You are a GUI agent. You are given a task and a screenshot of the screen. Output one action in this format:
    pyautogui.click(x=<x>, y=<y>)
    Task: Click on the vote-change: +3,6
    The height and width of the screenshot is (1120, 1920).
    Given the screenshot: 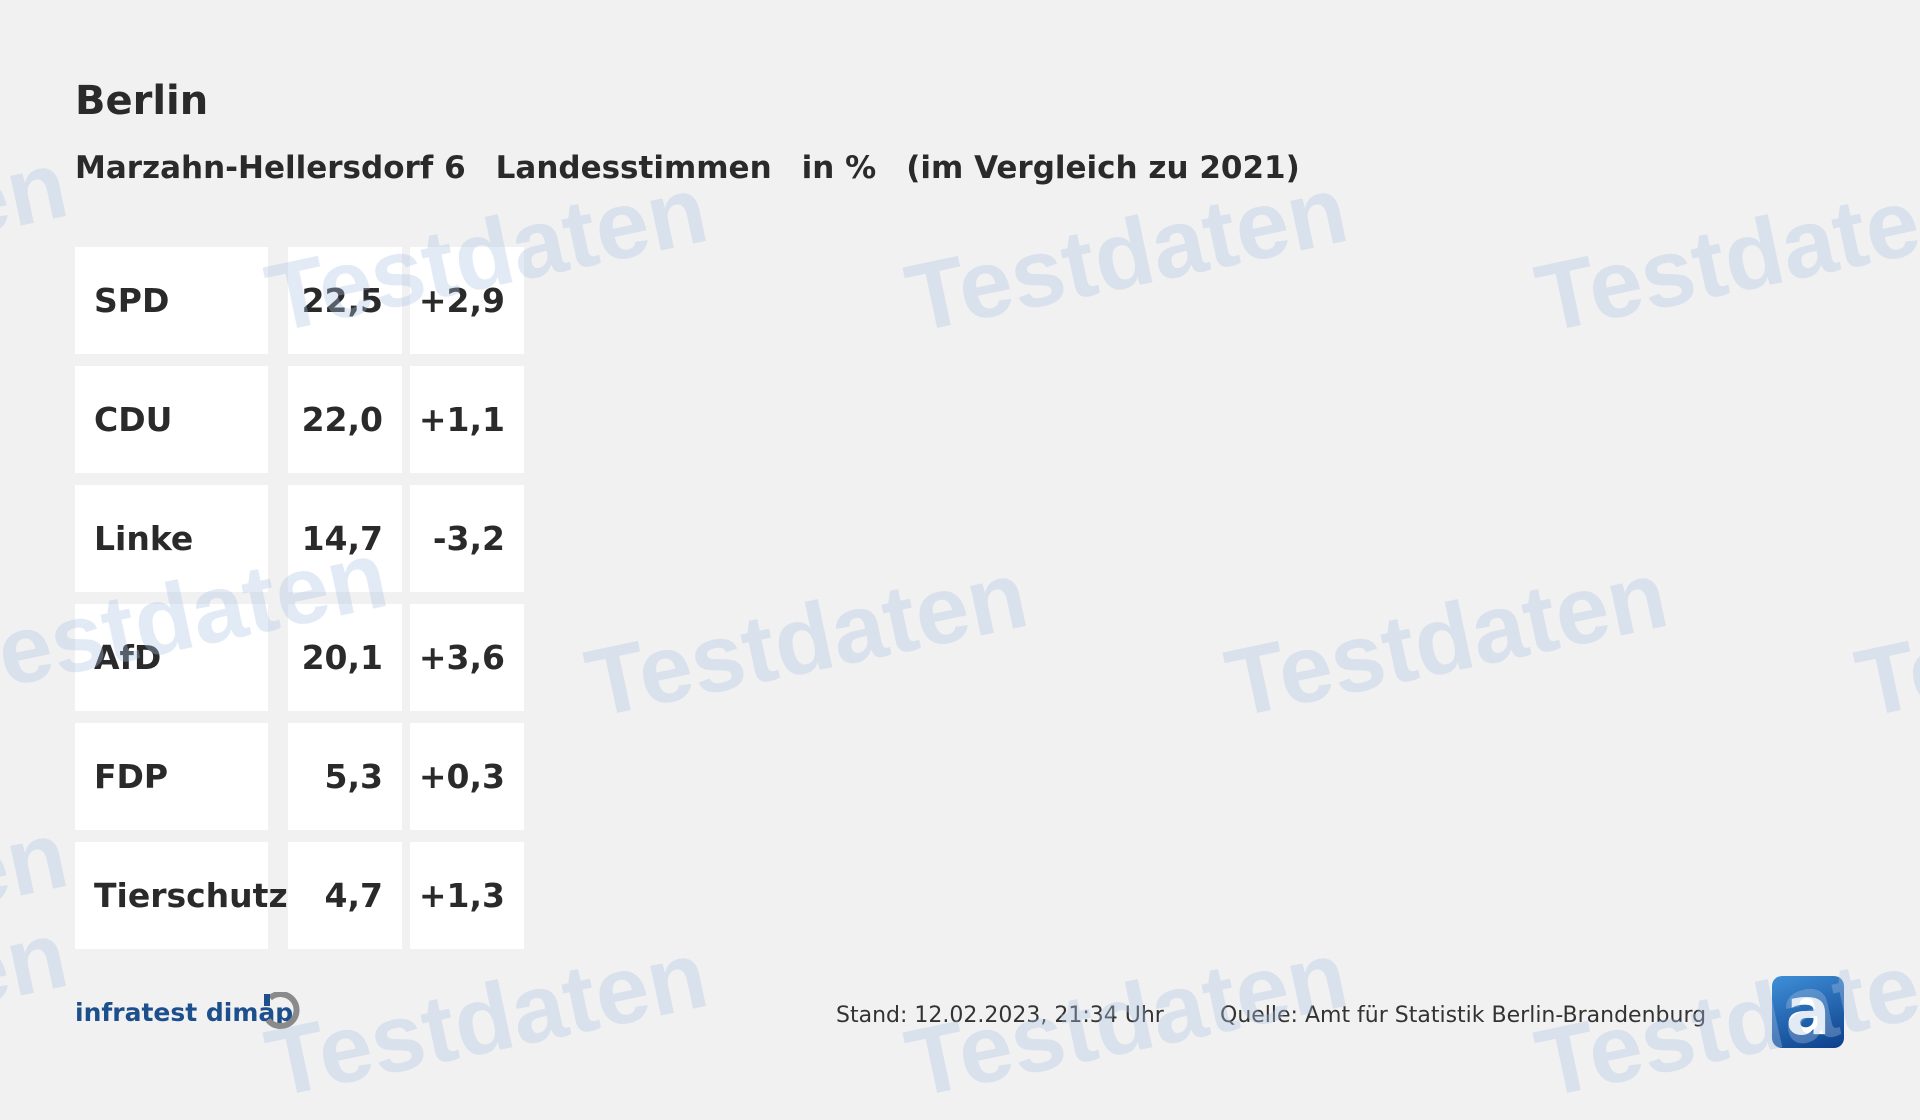 What is the action you would take?
    pyautogui.click(x=467, y=657)
    